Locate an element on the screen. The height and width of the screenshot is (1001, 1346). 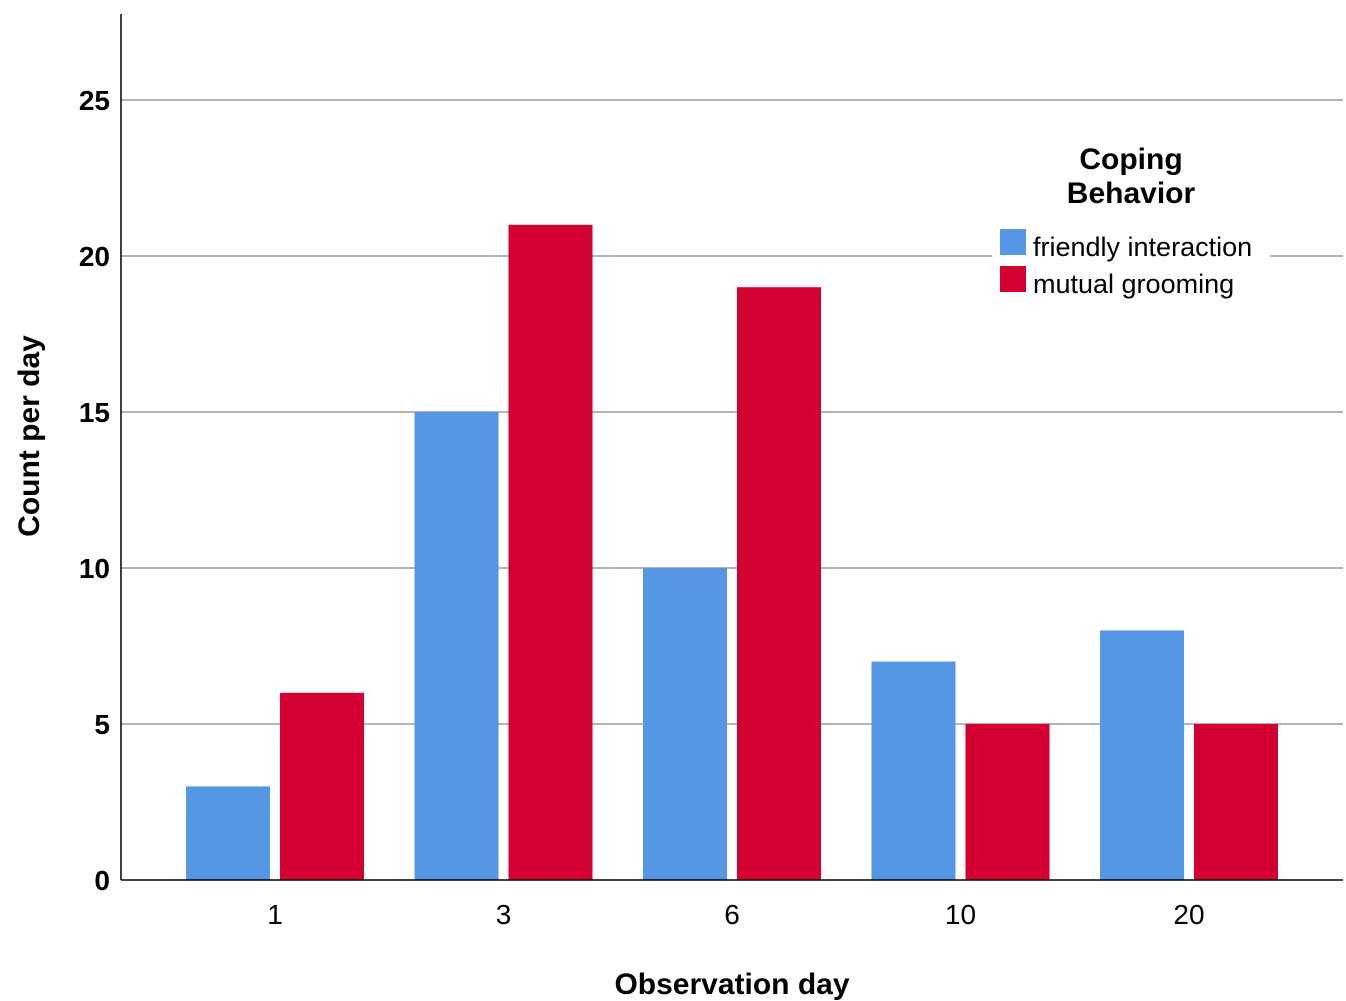
y-tick-label: 25 is located at coordinates (94, 100).